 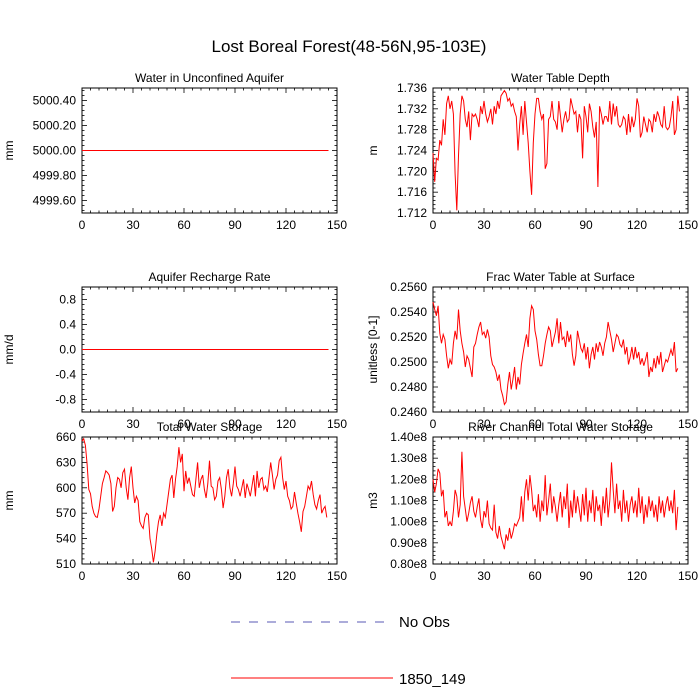 What do you see at coordinates (210, 427) in the screenshot?
I see `panel-title: Total Water Storage` at bounding box center [210, 427].